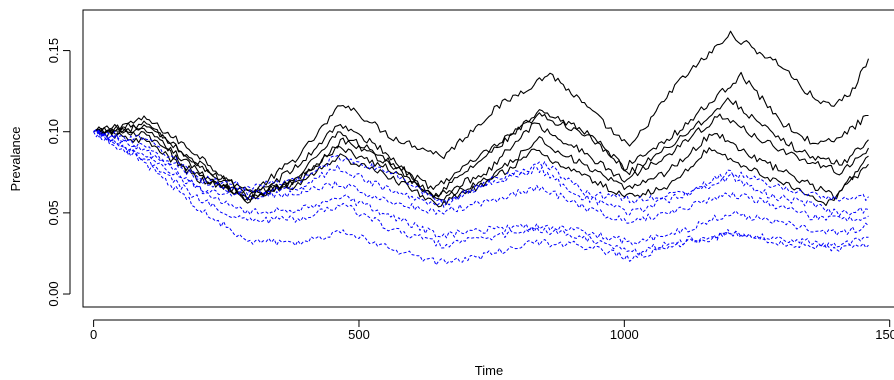 Image resolution: width=894 pixels, height=380 pixels. What do you see at coordinates (93, 334) in the screenshot?
I see `x-tick-label: 0` at bounding box center [93, 334].